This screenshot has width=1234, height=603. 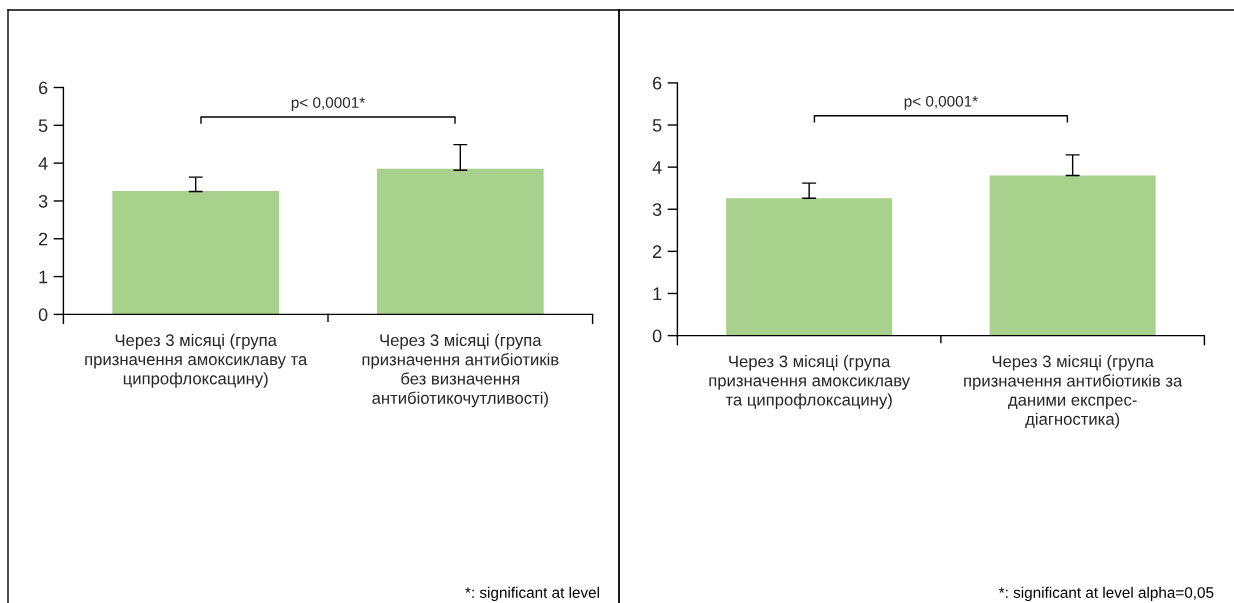 I want to click on x-tick-label: Через 3 місяці (група призначення антибіотиків за даними експрес- діагностика), so click(x=1073, y=392).